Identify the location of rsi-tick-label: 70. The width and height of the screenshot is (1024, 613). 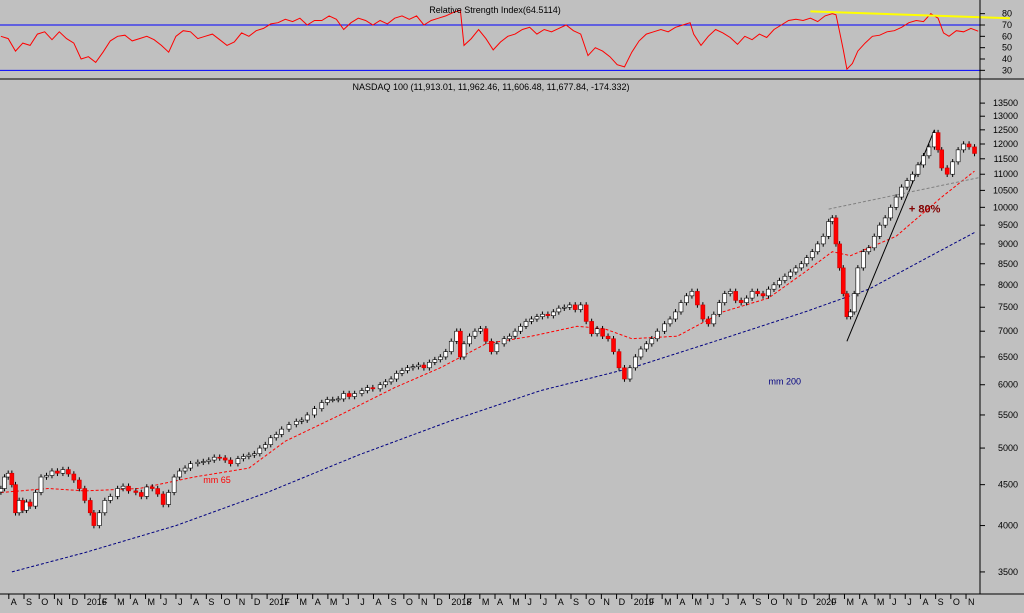
(1007, 25).